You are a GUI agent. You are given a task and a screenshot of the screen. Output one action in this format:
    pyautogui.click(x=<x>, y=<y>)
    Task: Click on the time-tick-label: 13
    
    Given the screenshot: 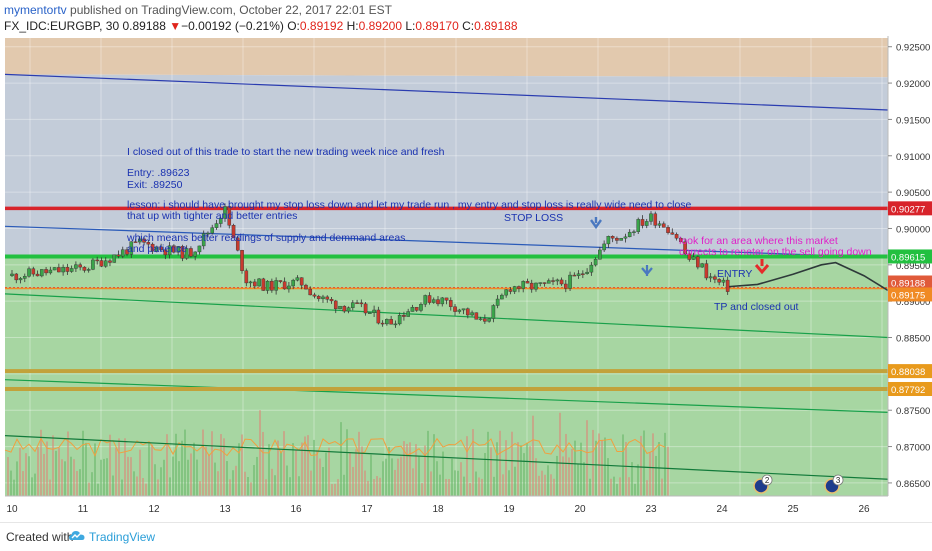 What is the action you would take?
    pyautogui.click(x=225, y=509)
    